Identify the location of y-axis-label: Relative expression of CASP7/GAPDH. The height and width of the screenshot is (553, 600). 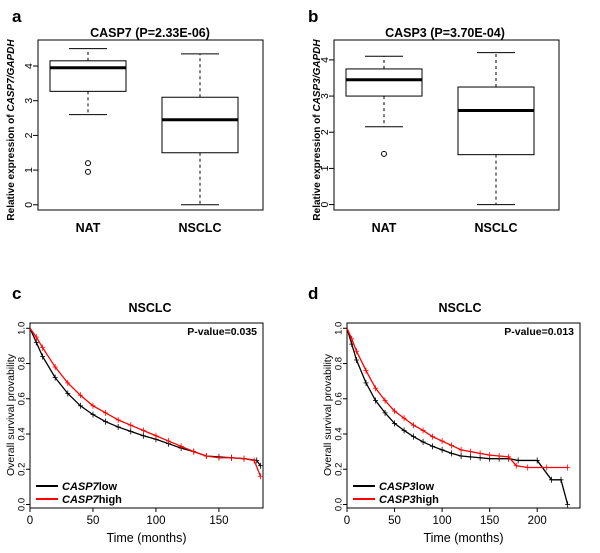
(11, 130).